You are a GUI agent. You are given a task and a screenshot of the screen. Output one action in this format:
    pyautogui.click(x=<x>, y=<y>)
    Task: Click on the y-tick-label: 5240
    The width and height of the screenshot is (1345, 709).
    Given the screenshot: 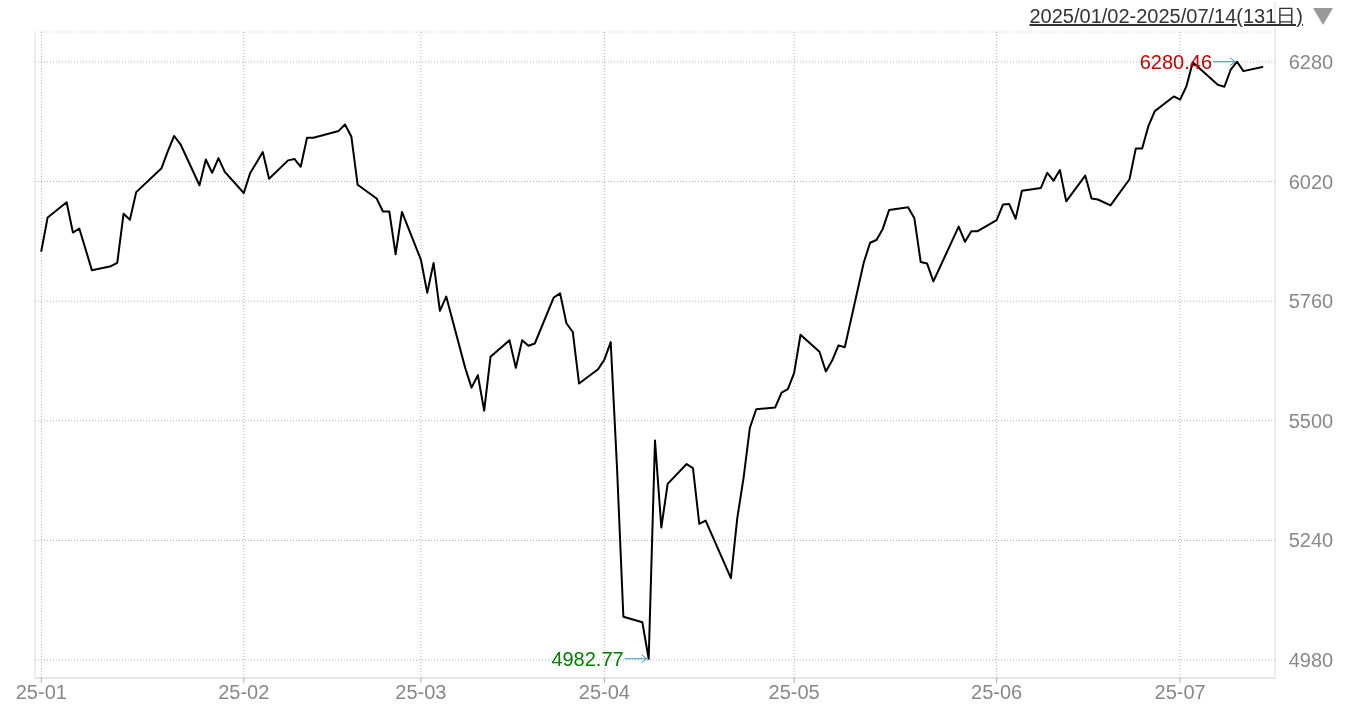 What is the action you would take?
    pyautogui.click(x=1311, y=540)
    